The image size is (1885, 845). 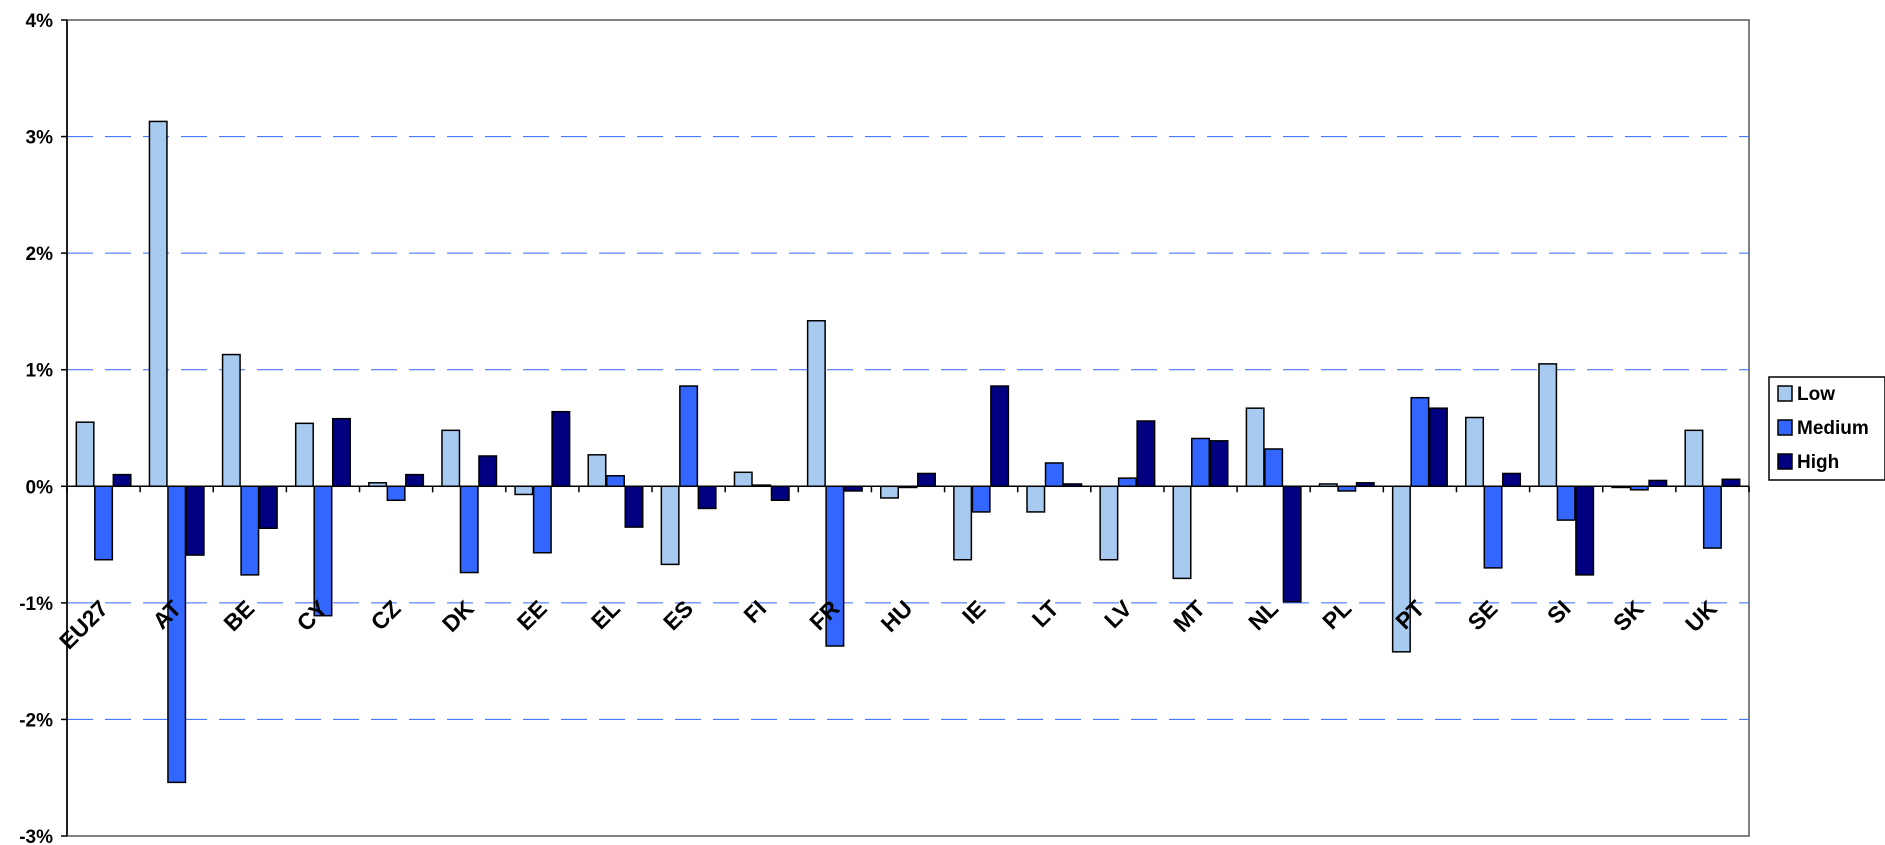 What do you see at coordinates (1127, 482) in the screenshot?
I see `bar-medium-lv` at bounding box center [1127, 482].